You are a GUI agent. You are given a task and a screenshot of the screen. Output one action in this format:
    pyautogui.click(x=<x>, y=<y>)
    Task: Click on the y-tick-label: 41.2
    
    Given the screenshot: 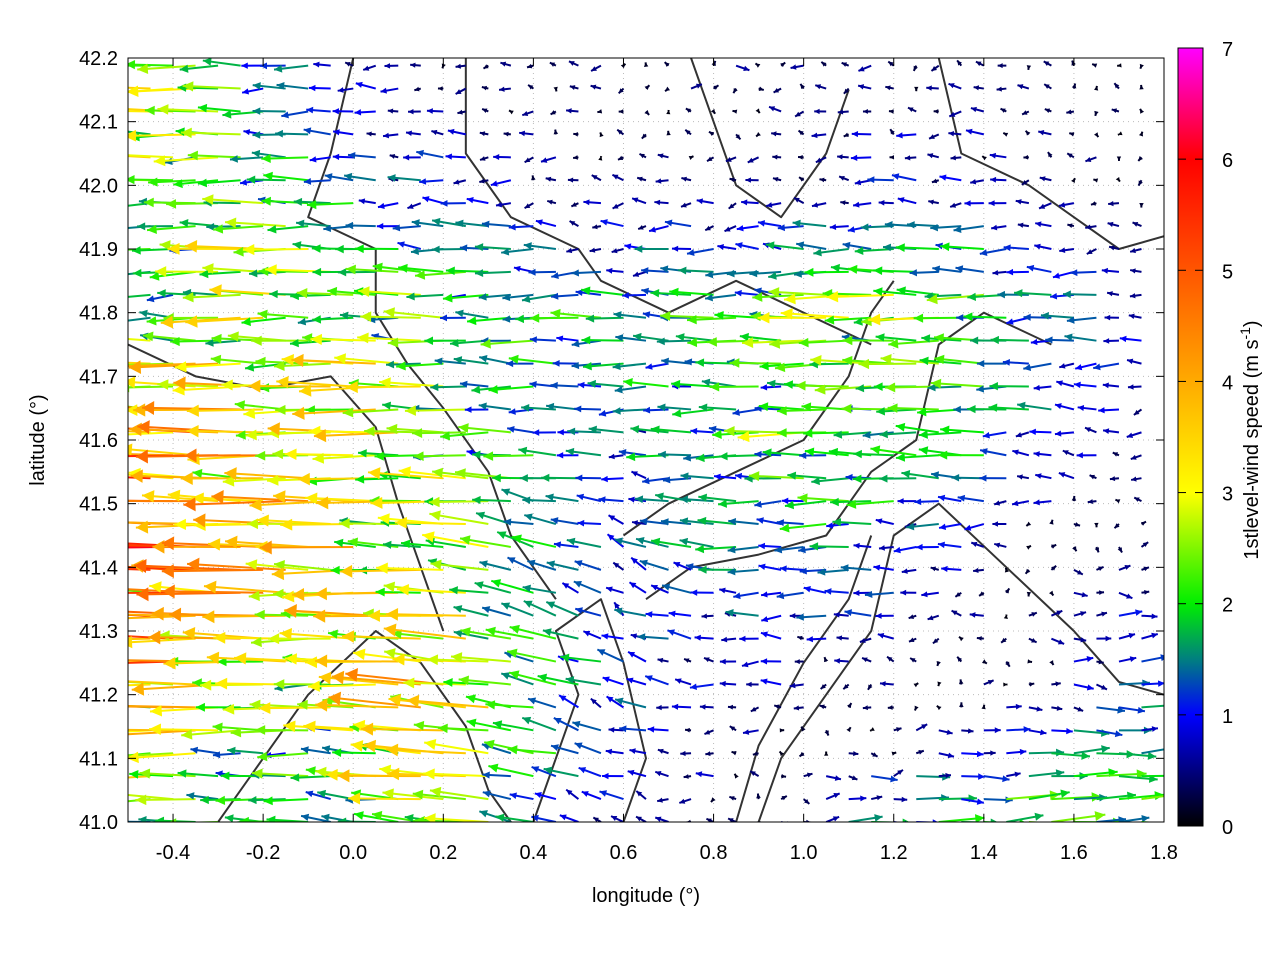 What is the action you would take?
    pyautogui.click(x=98, y=696)
    